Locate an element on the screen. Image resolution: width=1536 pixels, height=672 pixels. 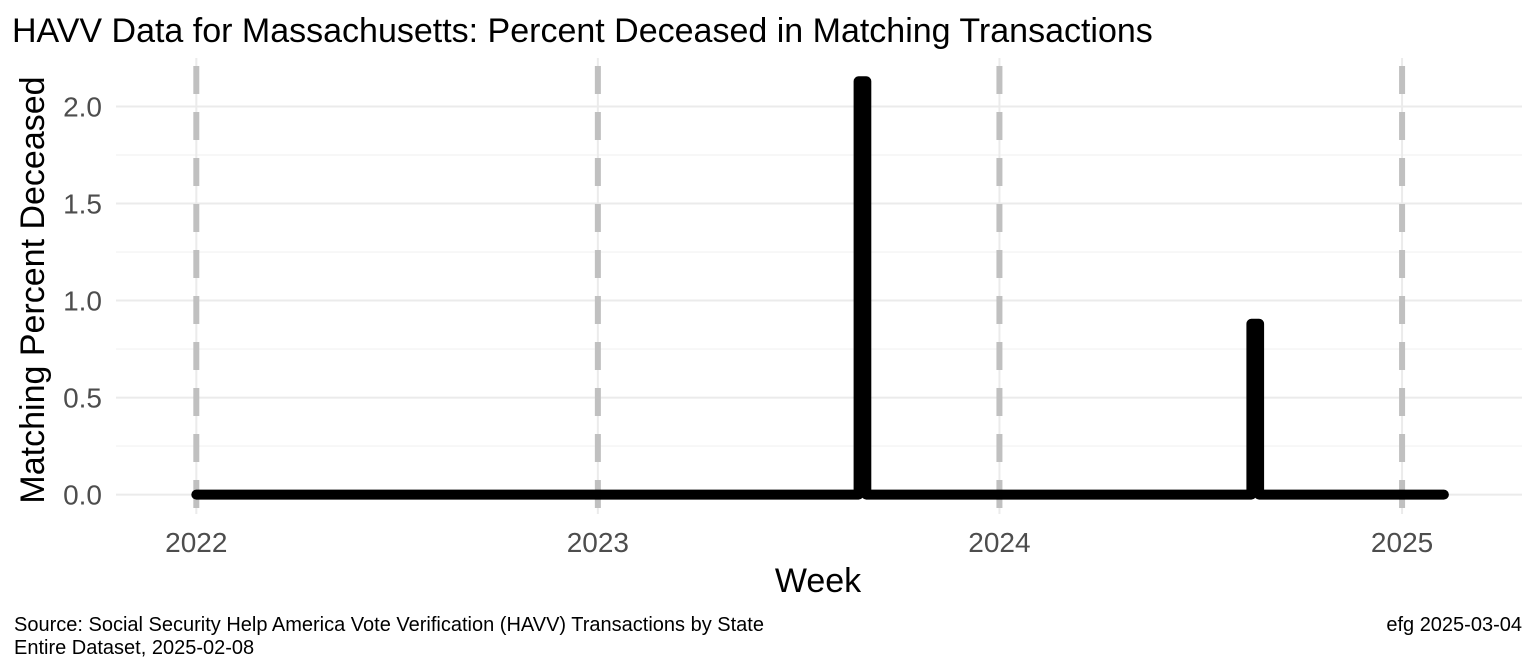
y-tick-label: 0.5 is located at coordinates (82, 398).